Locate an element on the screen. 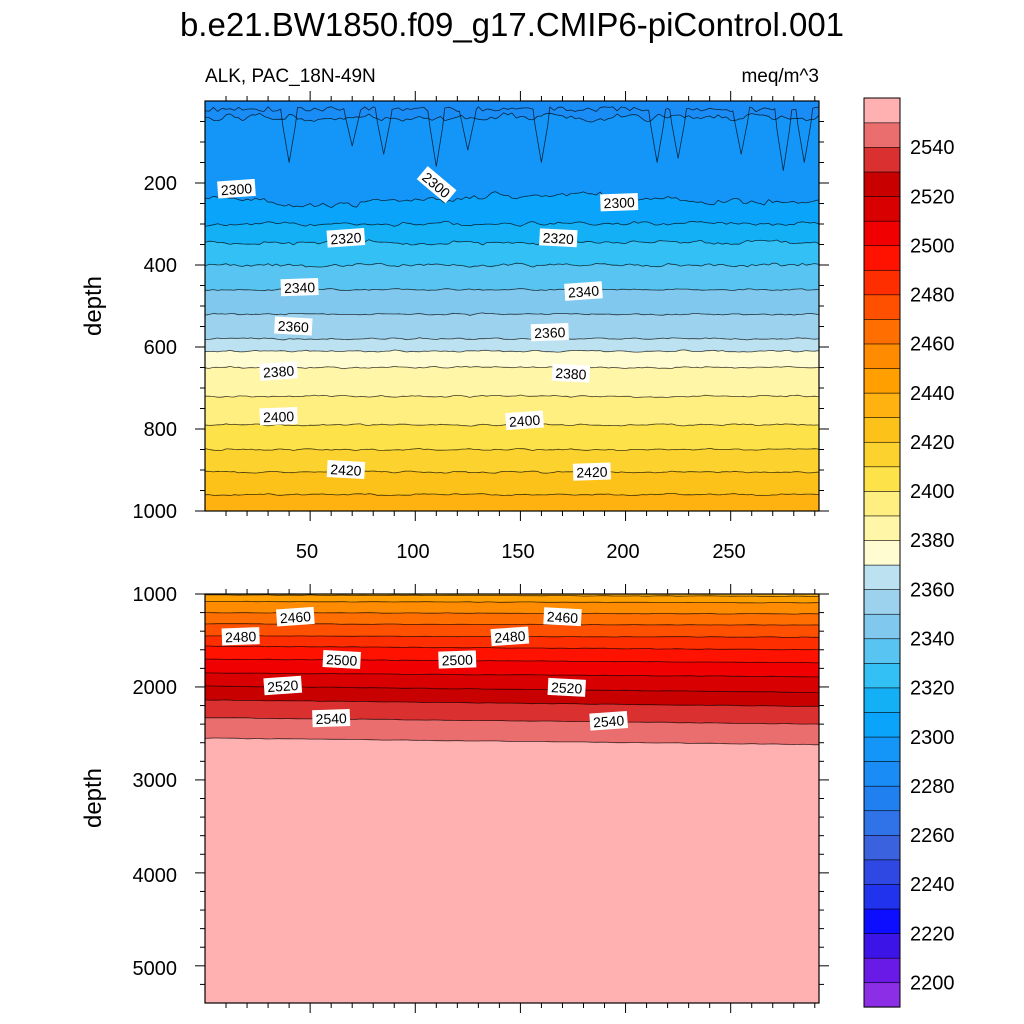  upper-contour-surface is located at coordinates (512, 138).